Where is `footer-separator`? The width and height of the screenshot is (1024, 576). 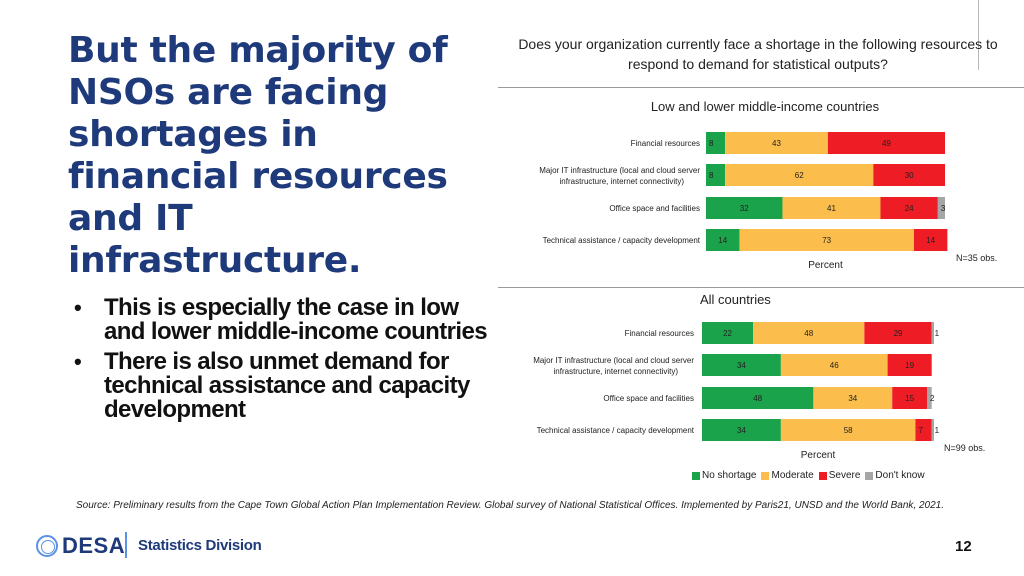 footer-separator is located at coordinates (126, 545).